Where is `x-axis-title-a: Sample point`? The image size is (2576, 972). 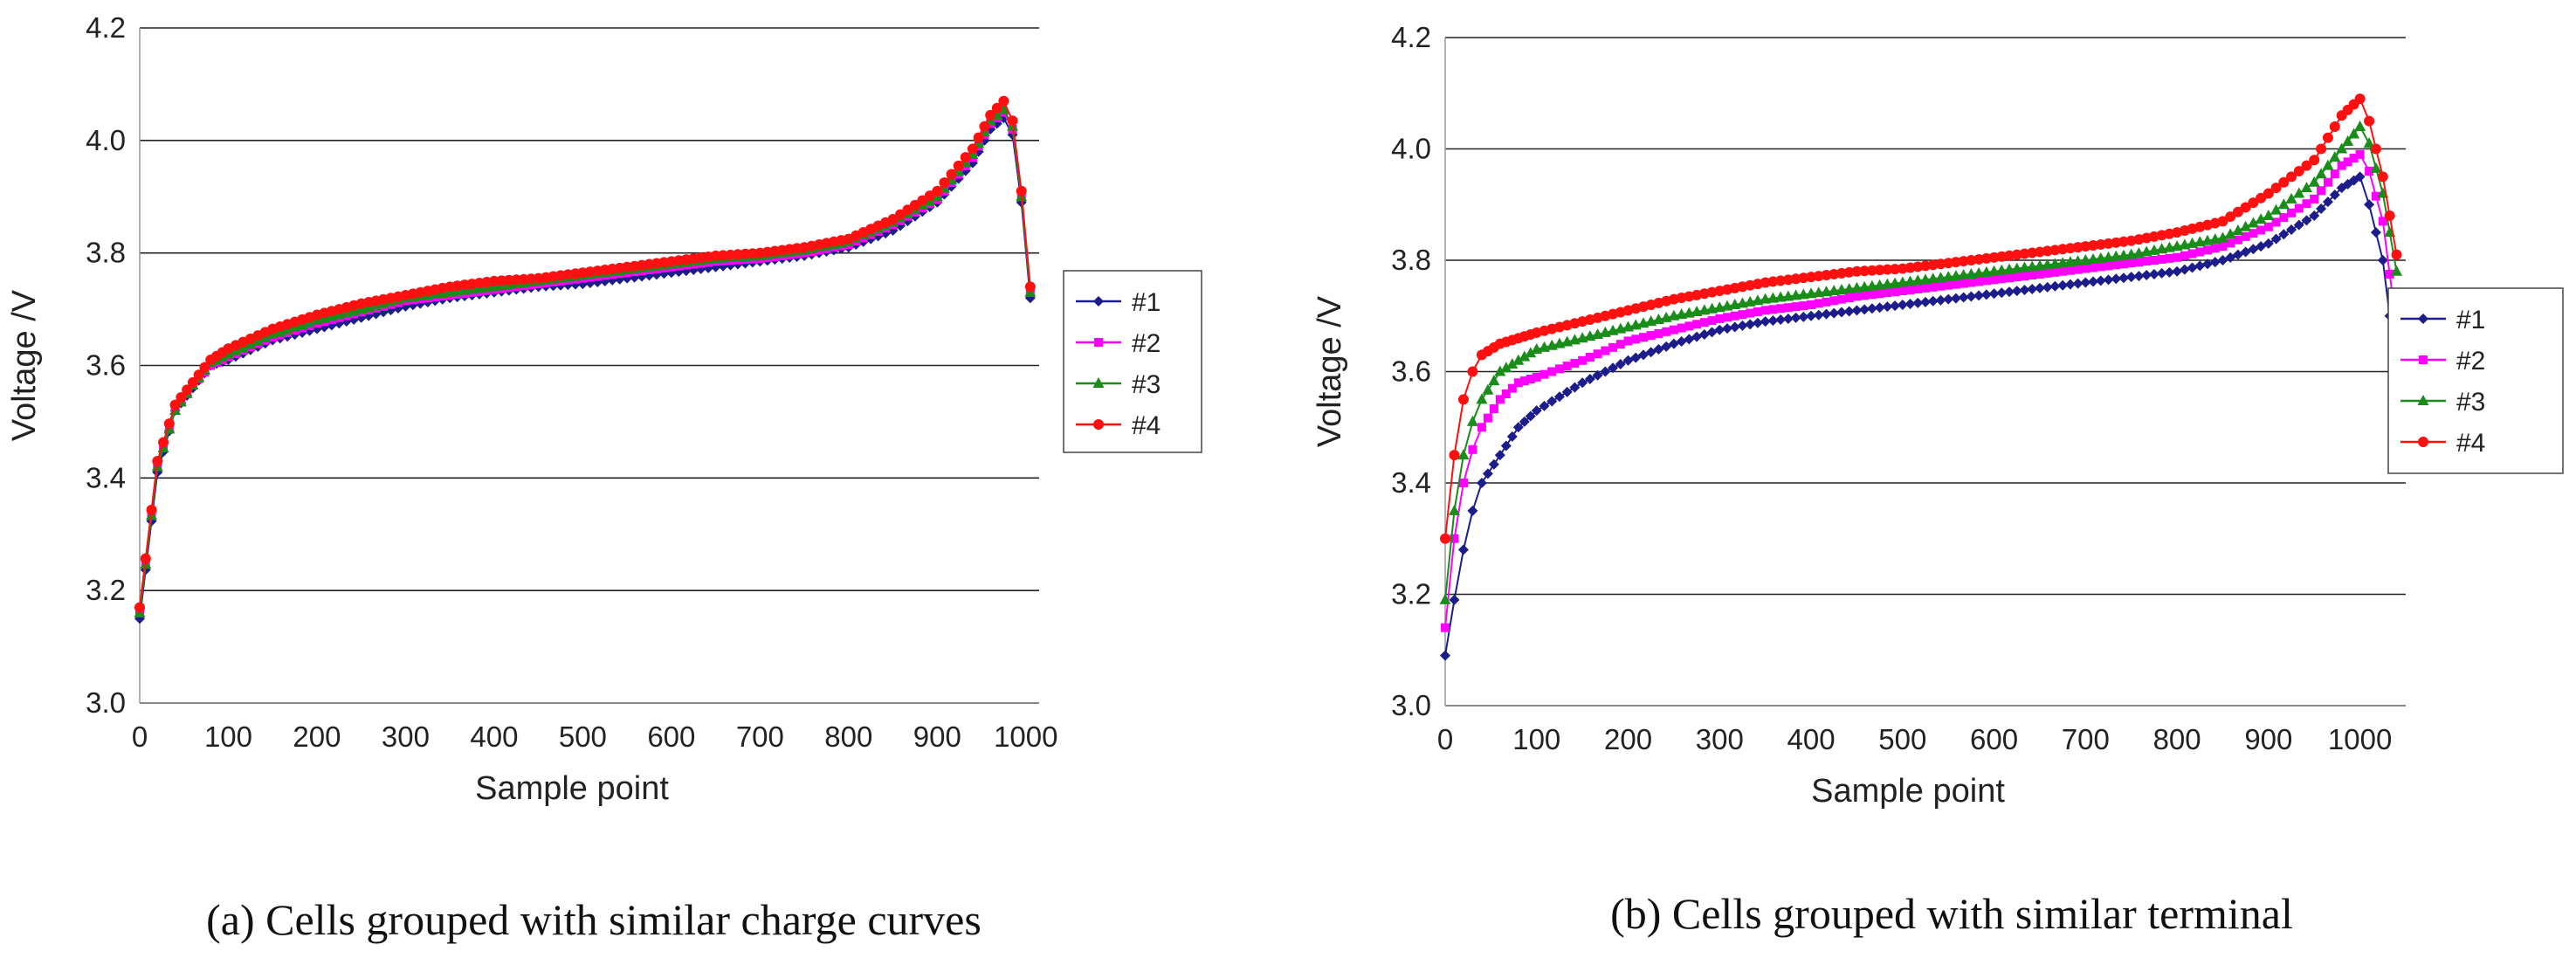 x-axis-title-a: Sample point is located at coordinates (572, 788).